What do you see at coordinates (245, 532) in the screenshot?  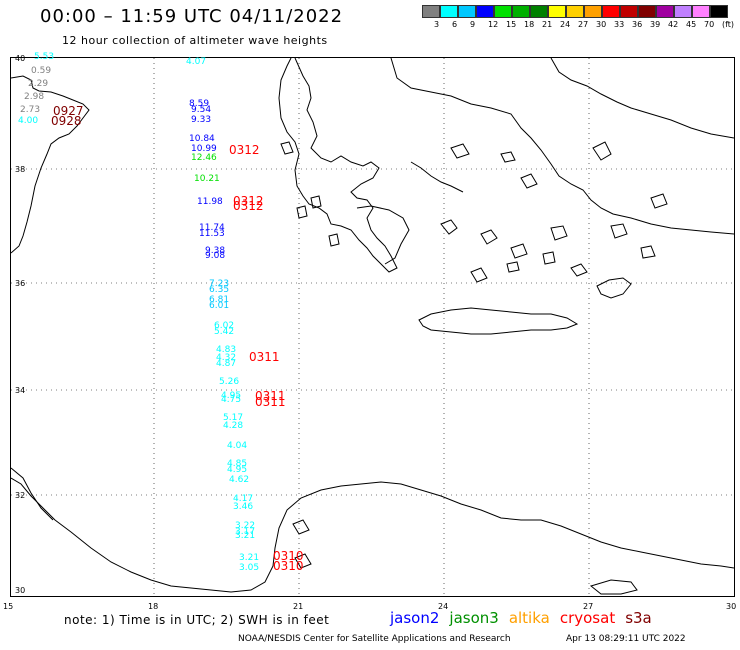 I see `wave-height-value: 3.17` at bounding box center [245, 532].